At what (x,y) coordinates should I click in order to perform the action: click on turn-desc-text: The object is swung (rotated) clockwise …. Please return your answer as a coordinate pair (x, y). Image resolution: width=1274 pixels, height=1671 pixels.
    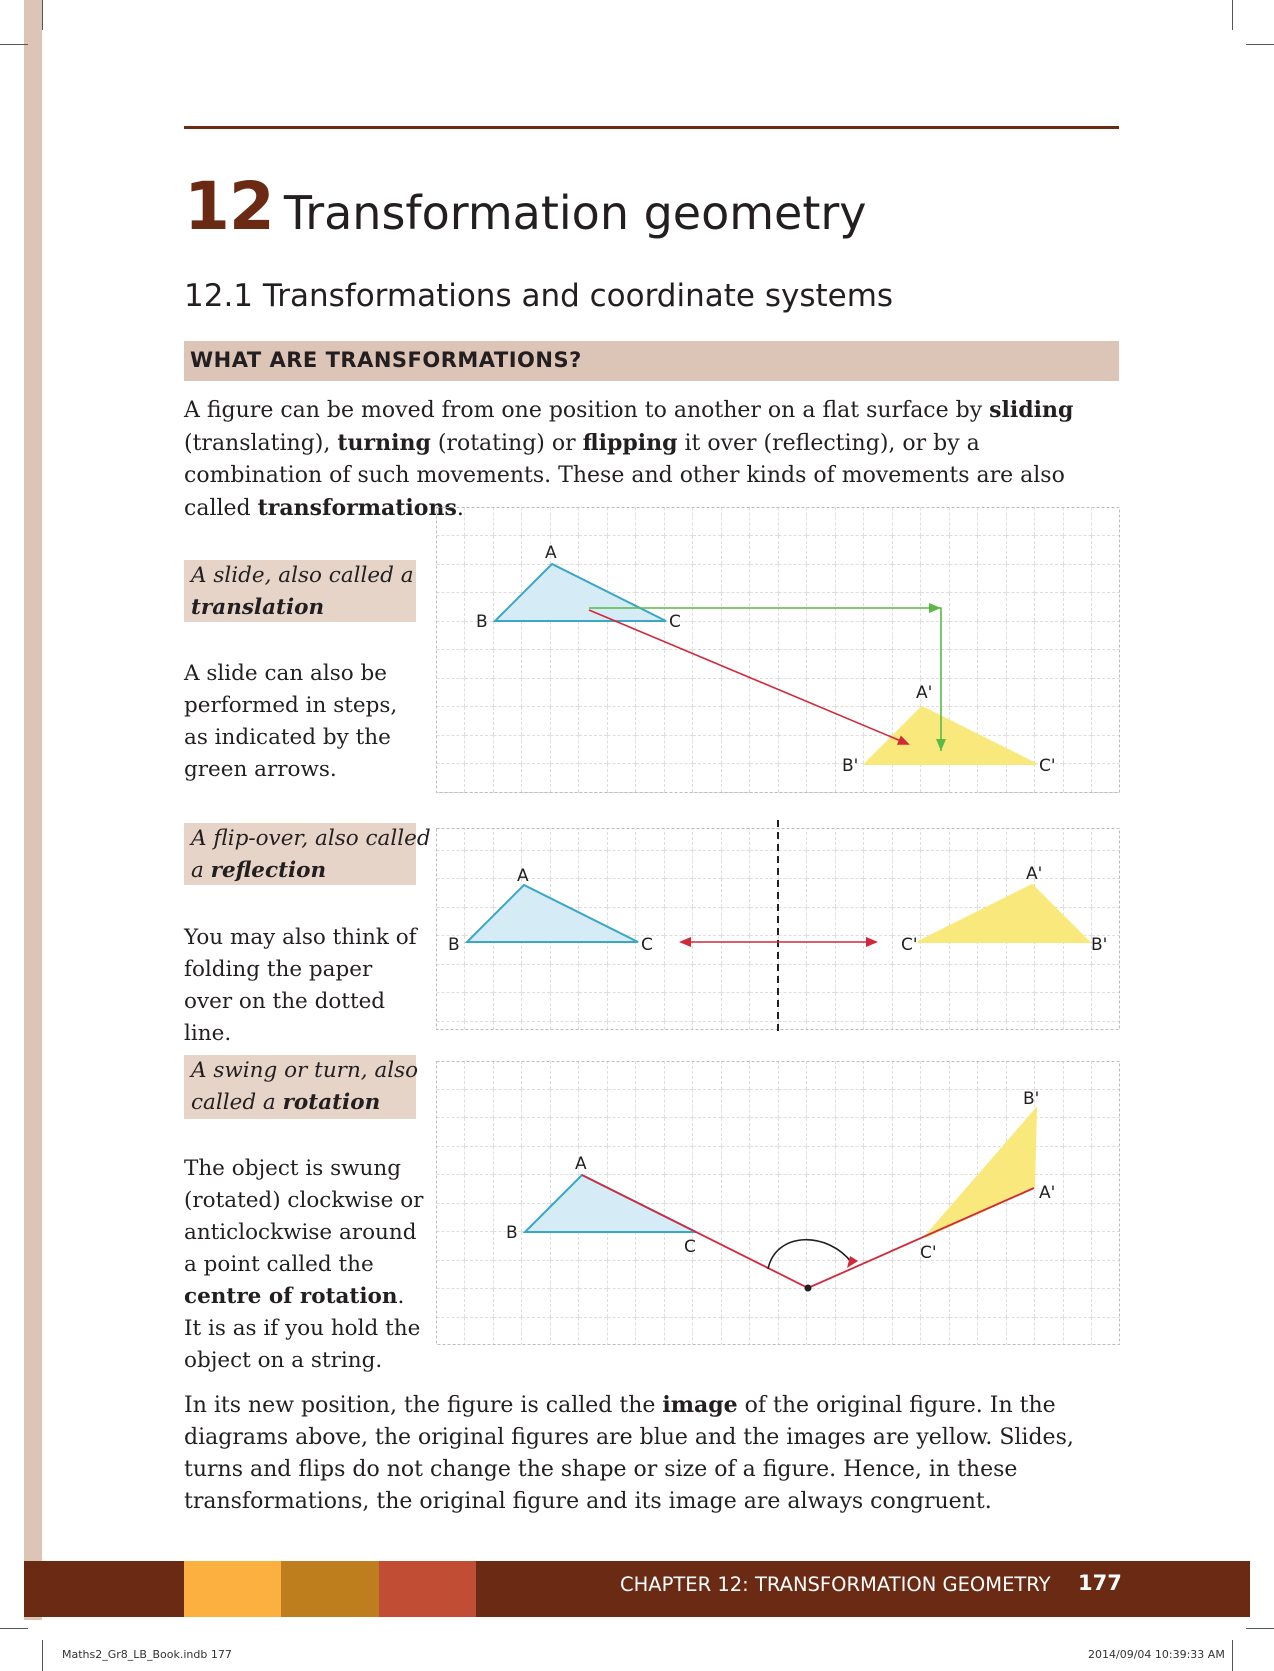
    Looking at the image, I should click on (304, 1216).